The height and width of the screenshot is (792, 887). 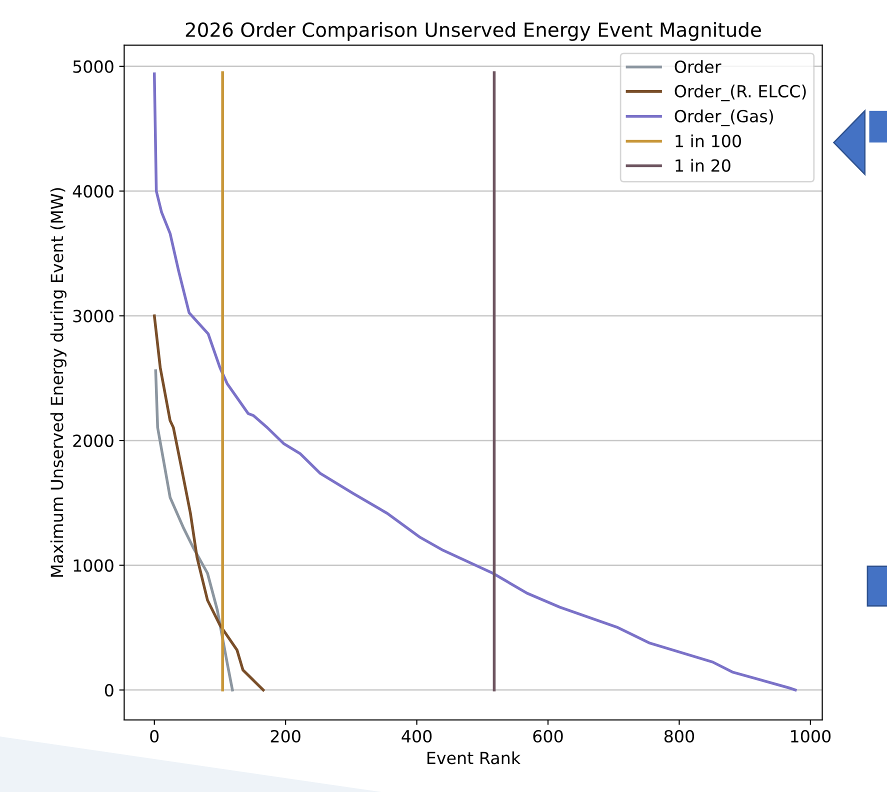 I want to click on legend-label: Order, so click(x=698, y=67).